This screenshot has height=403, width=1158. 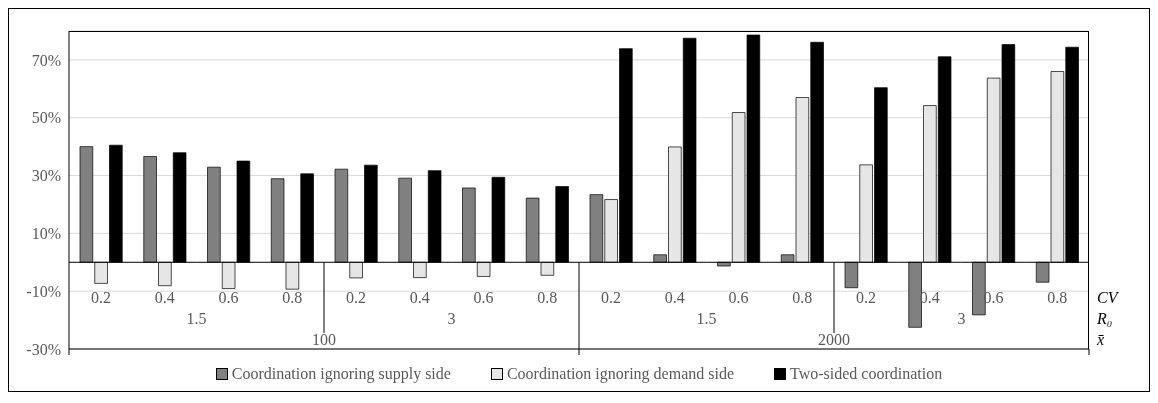 I want to click on annotation: 100, so click(x=324, y=339).